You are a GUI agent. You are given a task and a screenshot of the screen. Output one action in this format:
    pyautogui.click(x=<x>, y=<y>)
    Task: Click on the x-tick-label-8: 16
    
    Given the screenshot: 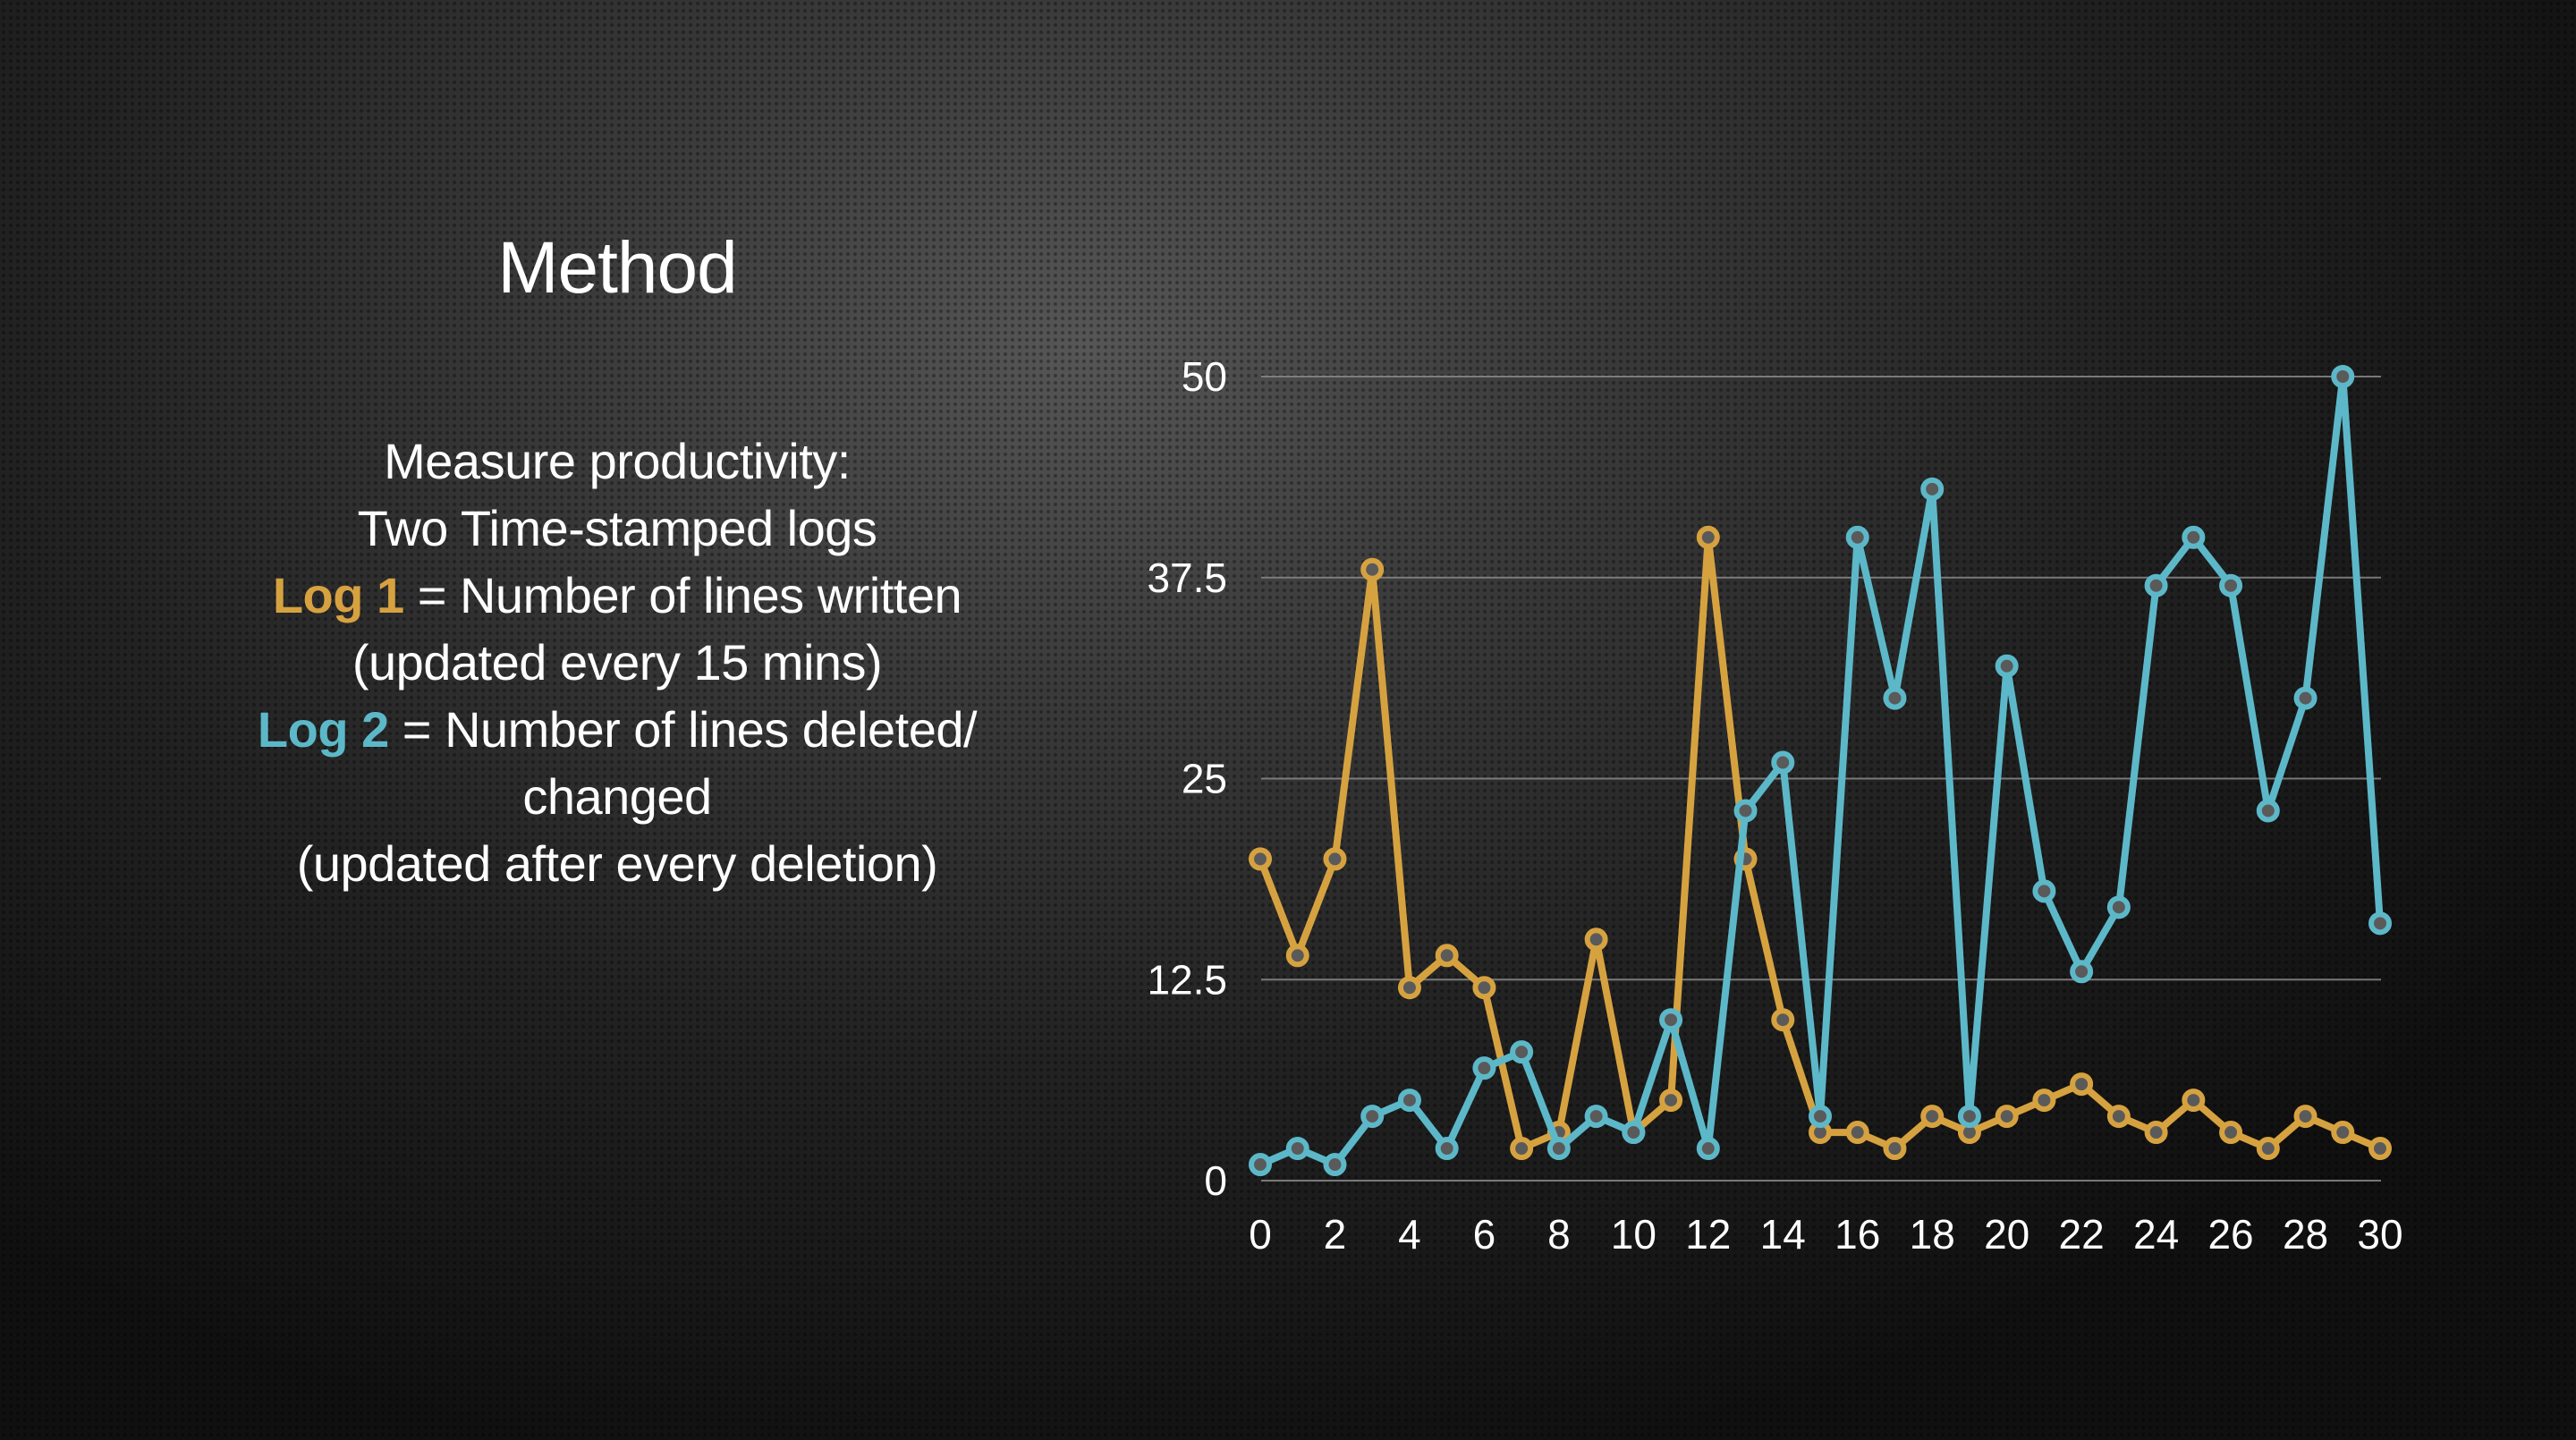 What is the action you would take?
    pyautogui.click(x=1857, y=1234)
    